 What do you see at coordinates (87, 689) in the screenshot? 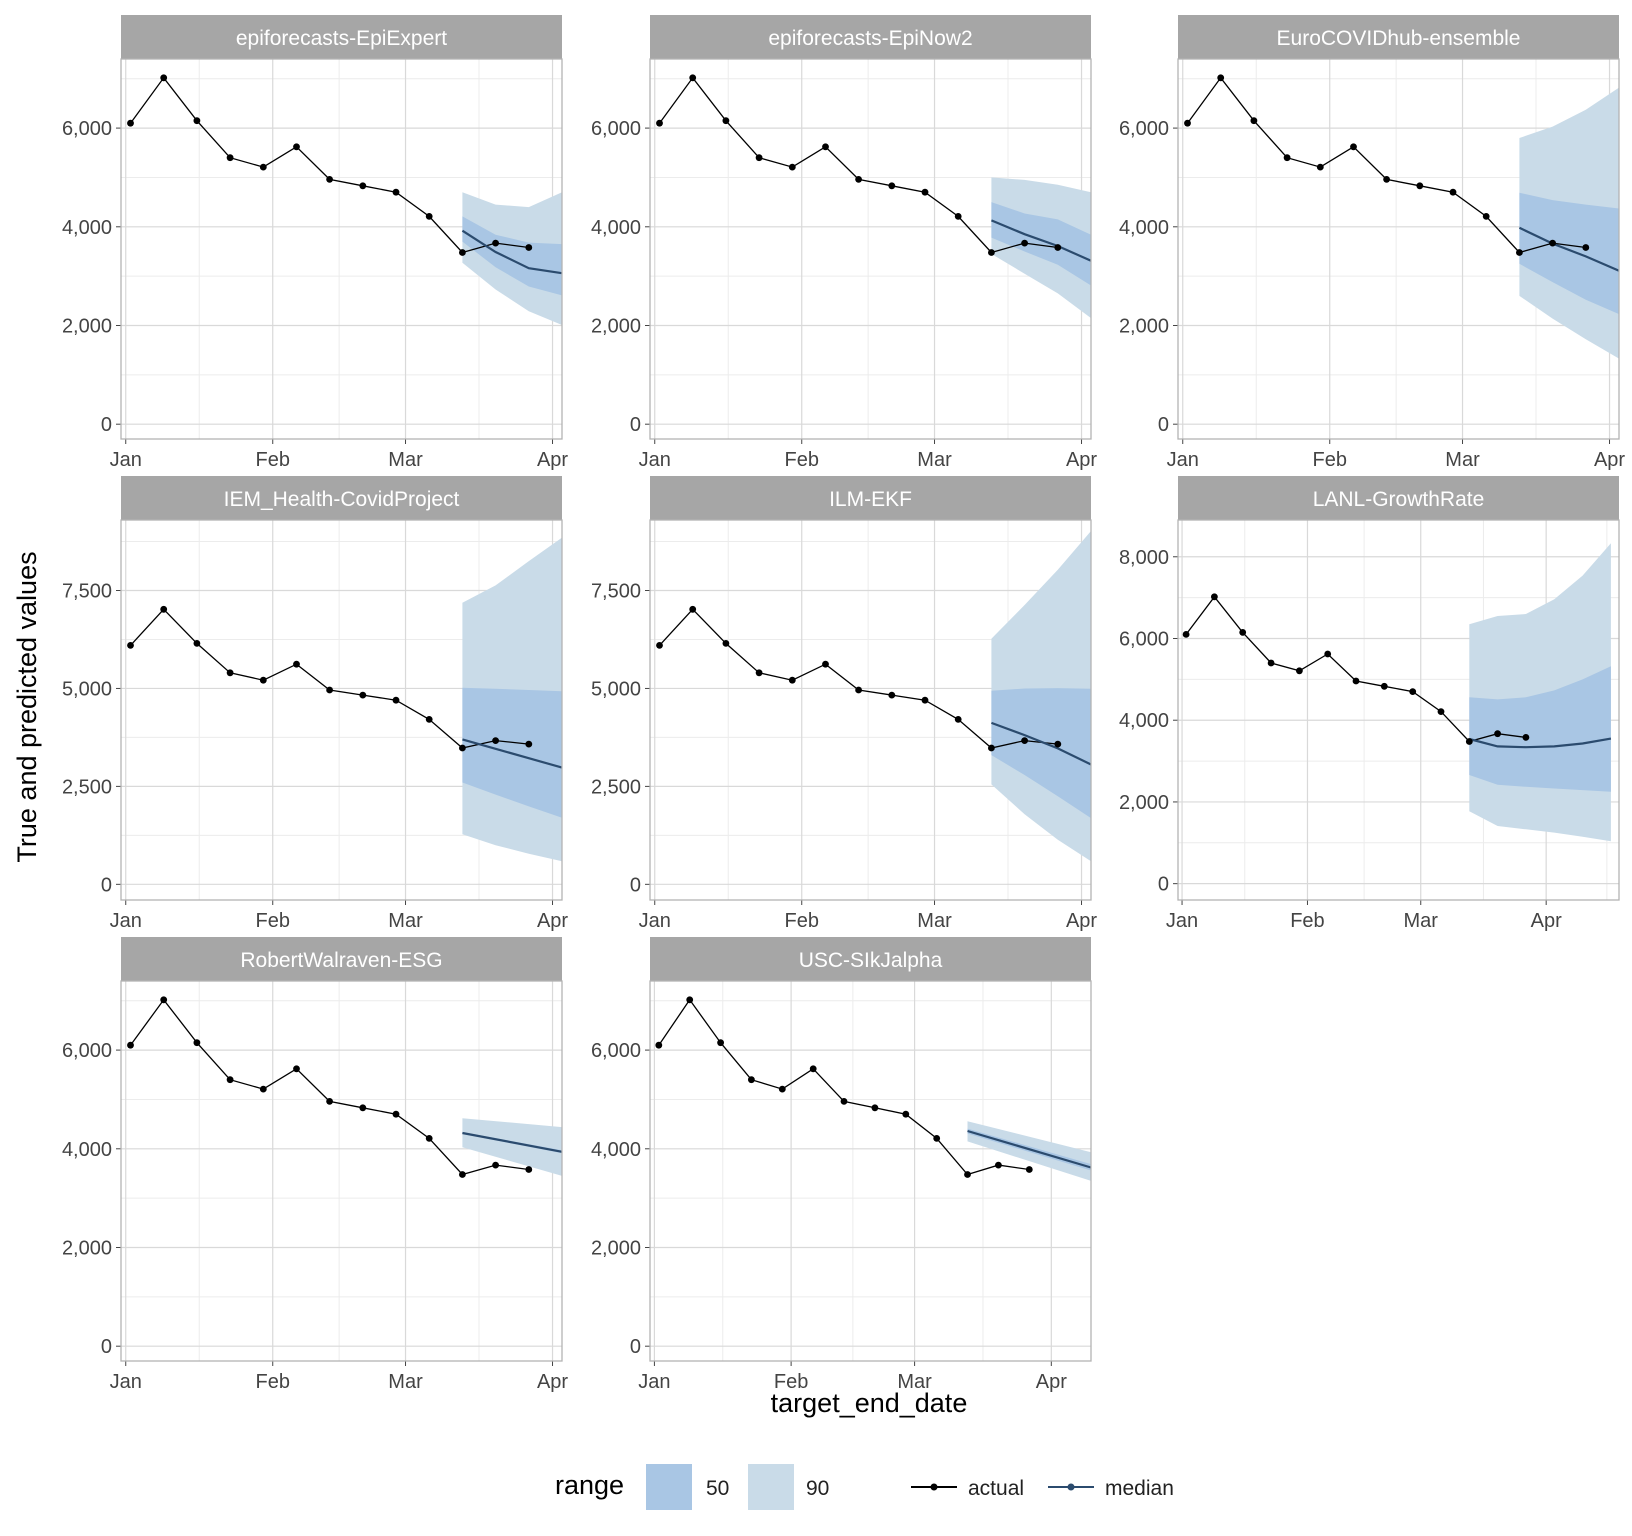
I see `y-tick-label: 5,000` at bounding box center [87, 689].